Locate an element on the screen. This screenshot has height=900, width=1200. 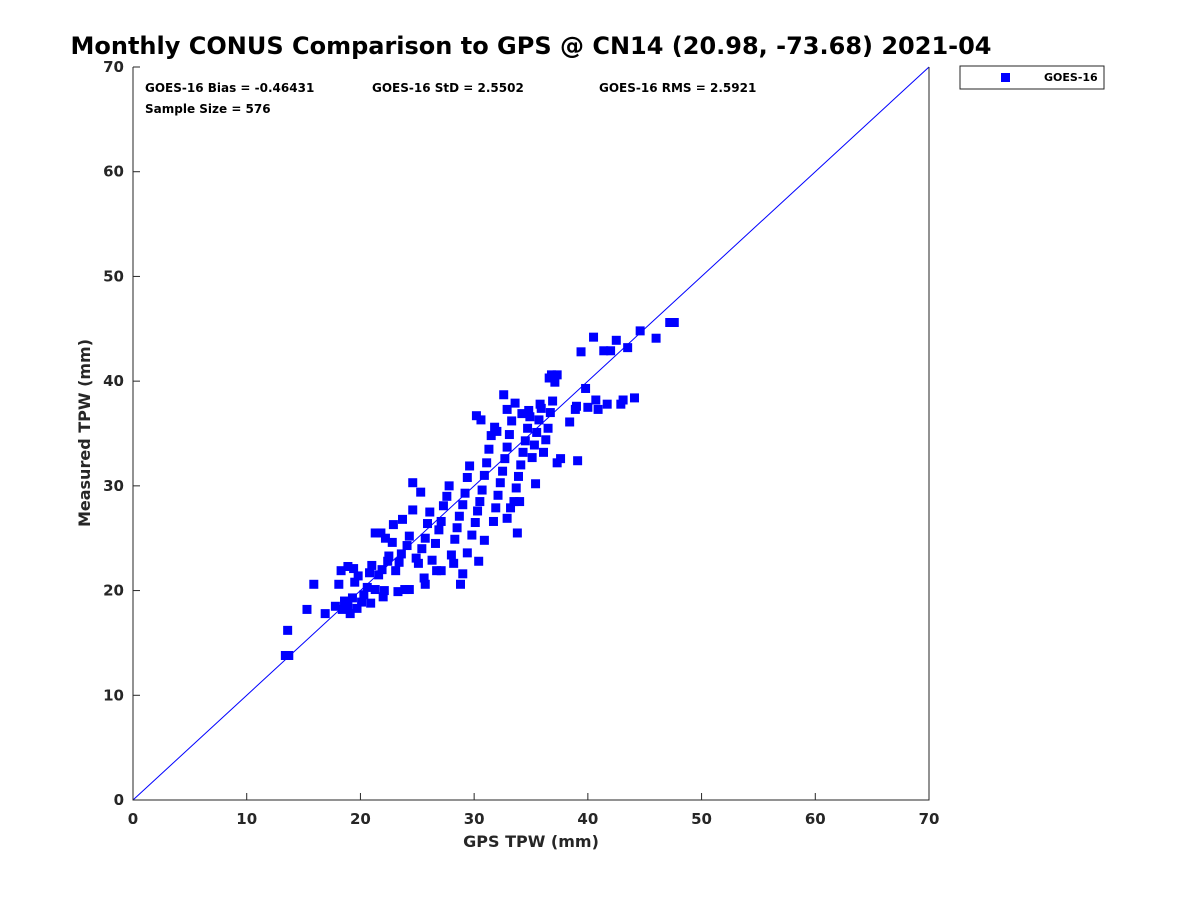
y-tick-label: 40 is located at coordinates (113, 381).